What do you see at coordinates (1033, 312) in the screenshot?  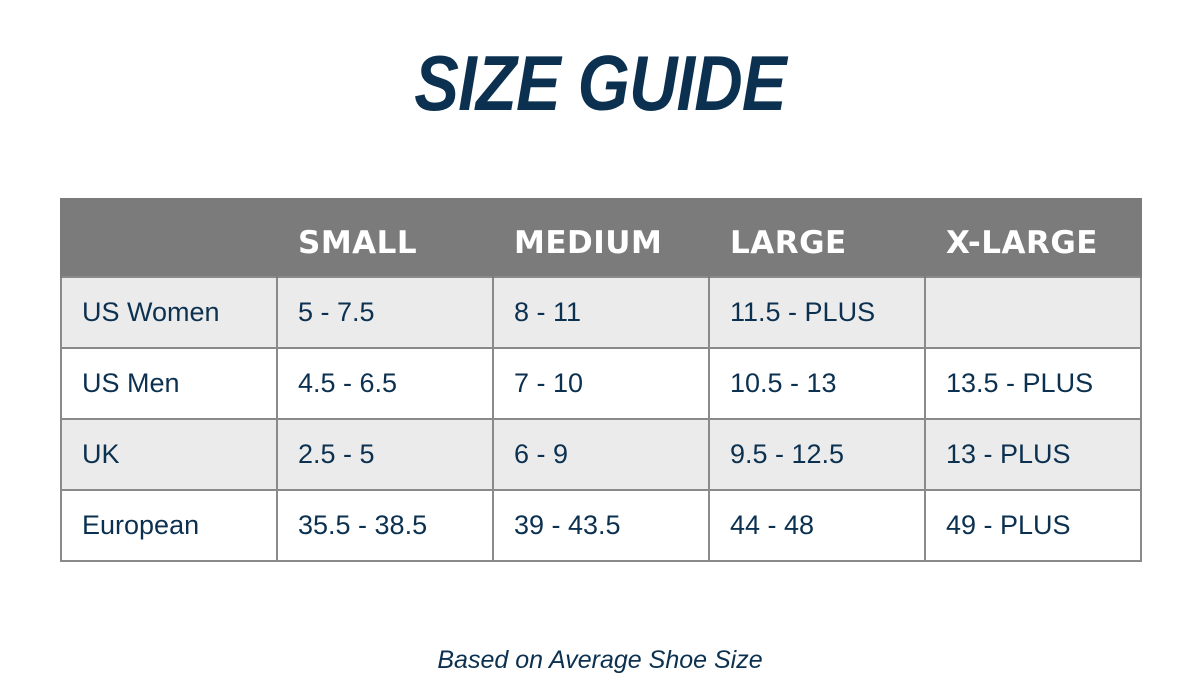 I see `table-cell` at bounding box center [1033, 312].